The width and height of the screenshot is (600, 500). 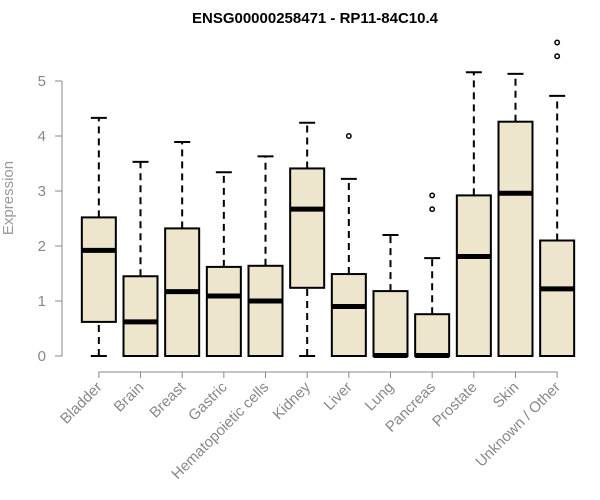 I want to click on box-hematopoietic-cells, so click(x=265, y=256).